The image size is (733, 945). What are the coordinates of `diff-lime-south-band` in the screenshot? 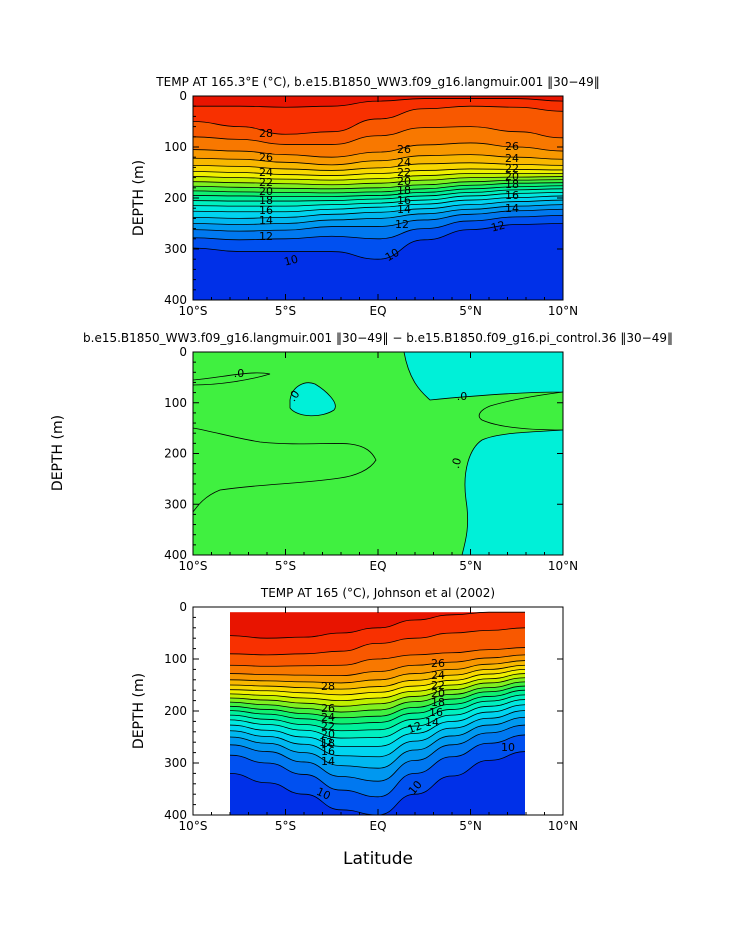 It's located at (232, 379).